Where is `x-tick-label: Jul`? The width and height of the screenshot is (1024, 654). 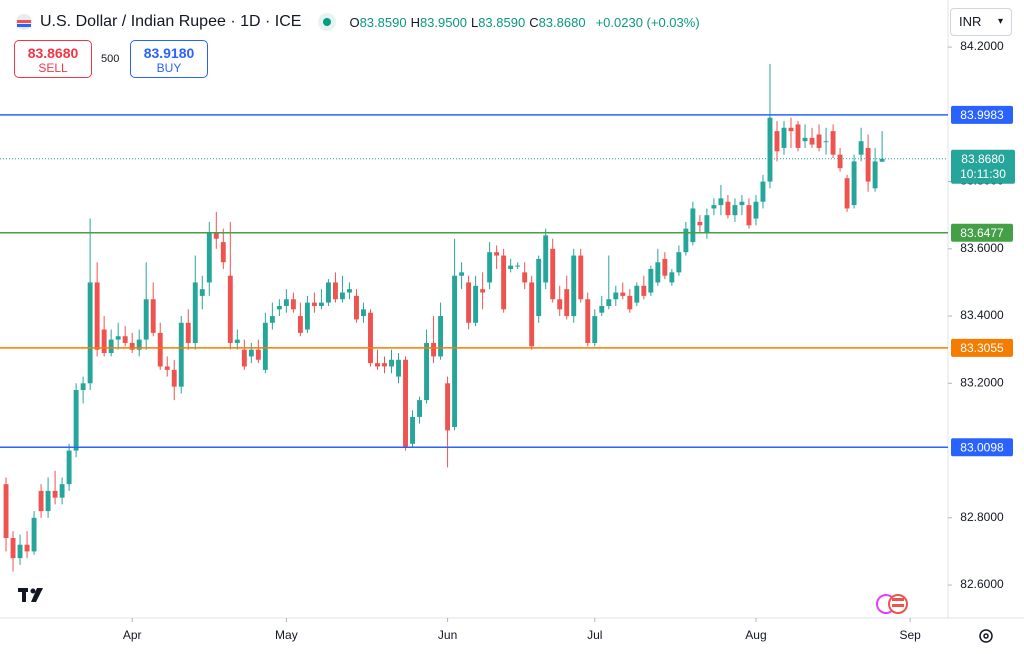
x-tick-label: Jul is located at coordinates (594, 635).